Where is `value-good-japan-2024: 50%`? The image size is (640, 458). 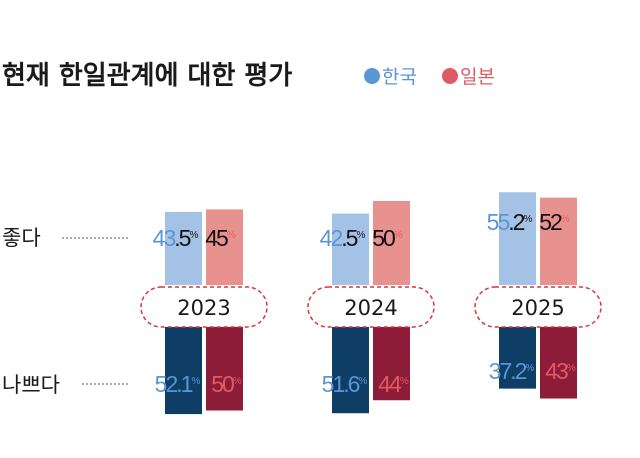 value-good-japan-2024: 50% is located at coordinates (387, 238).